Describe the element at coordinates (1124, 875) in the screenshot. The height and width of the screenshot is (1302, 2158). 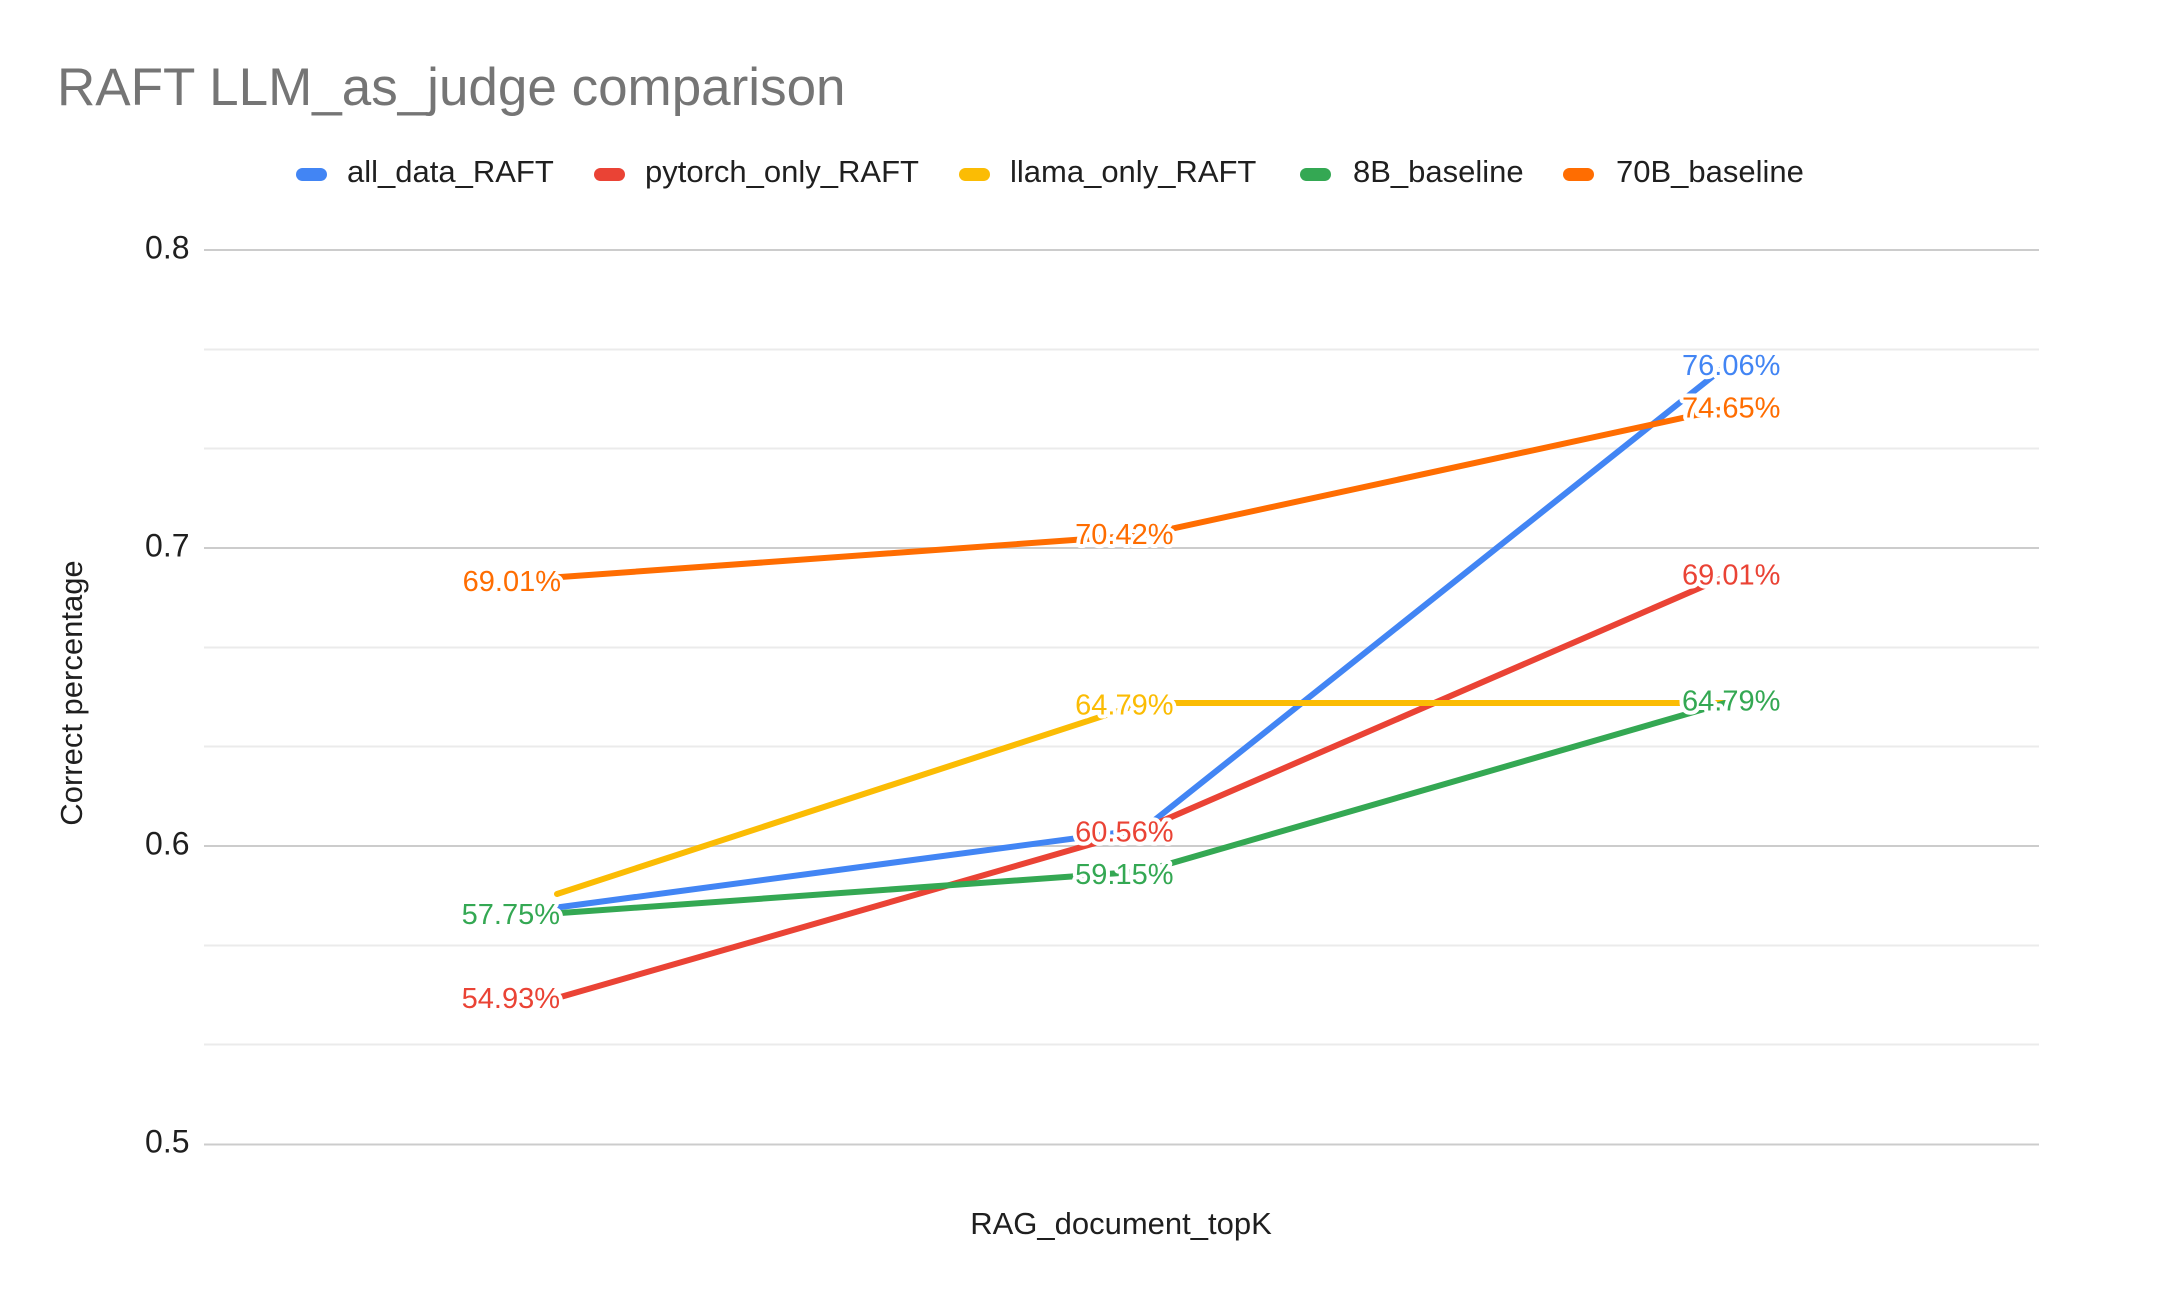
I see `svg-text: 59.15%` at that location.